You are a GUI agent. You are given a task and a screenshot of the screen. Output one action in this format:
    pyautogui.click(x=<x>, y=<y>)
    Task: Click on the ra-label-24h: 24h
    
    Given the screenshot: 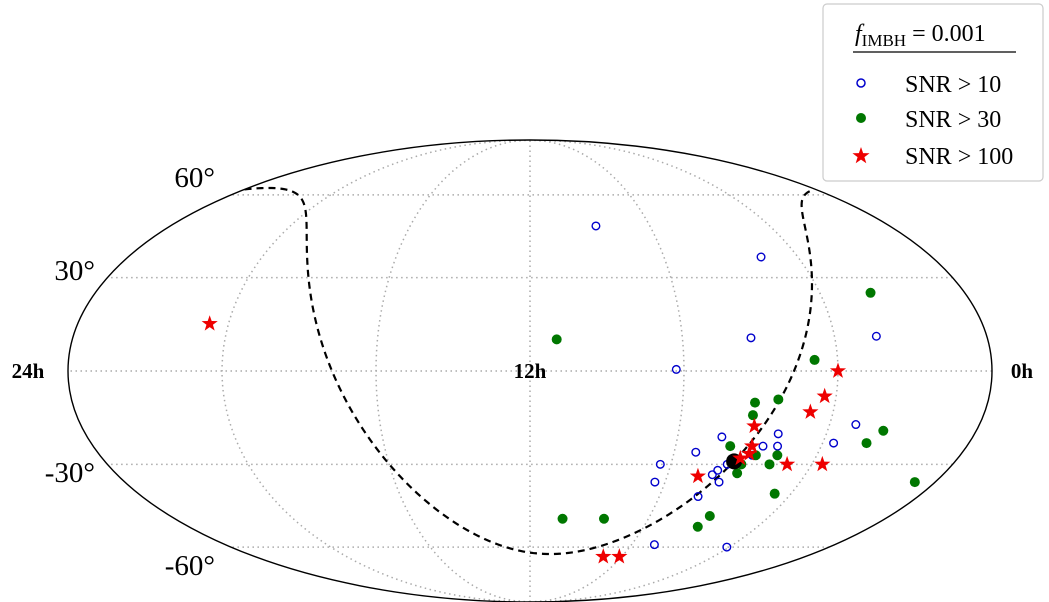 What is the action you would take?
    pyautogui.click(x=28, y=371)
    